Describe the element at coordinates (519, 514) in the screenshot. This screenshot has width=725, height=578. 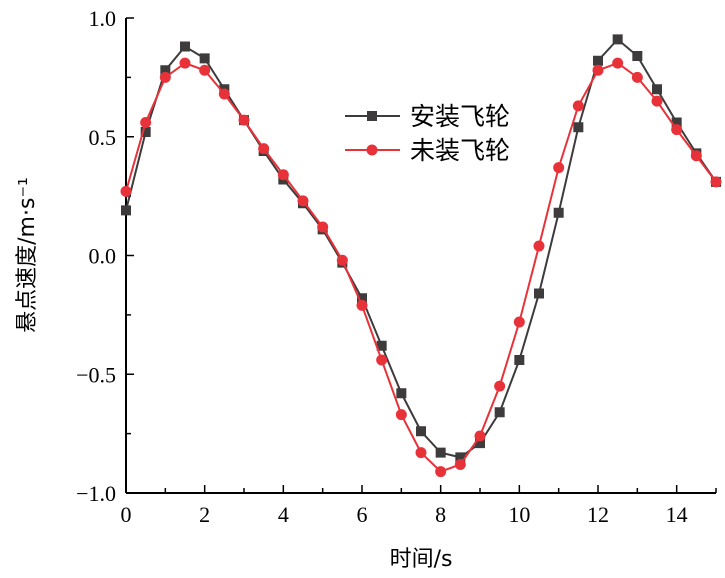
I see `x-tick-label: 10` at that location.